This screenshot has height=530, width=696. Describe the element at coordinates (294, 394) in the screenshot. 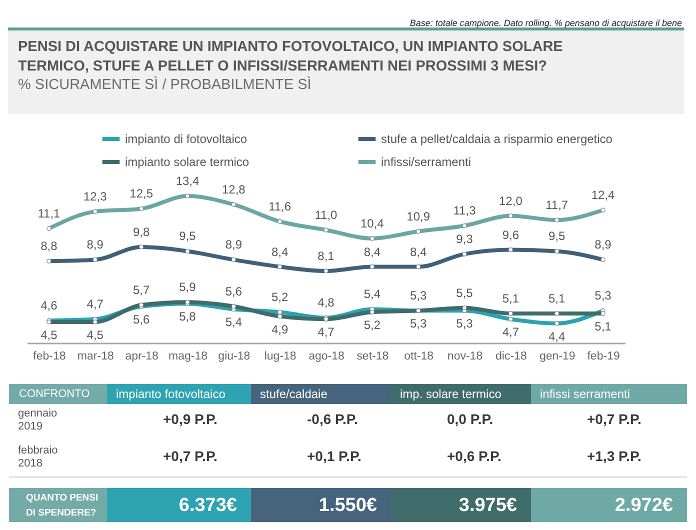

I see `text: stufe/caldaie` at that location.